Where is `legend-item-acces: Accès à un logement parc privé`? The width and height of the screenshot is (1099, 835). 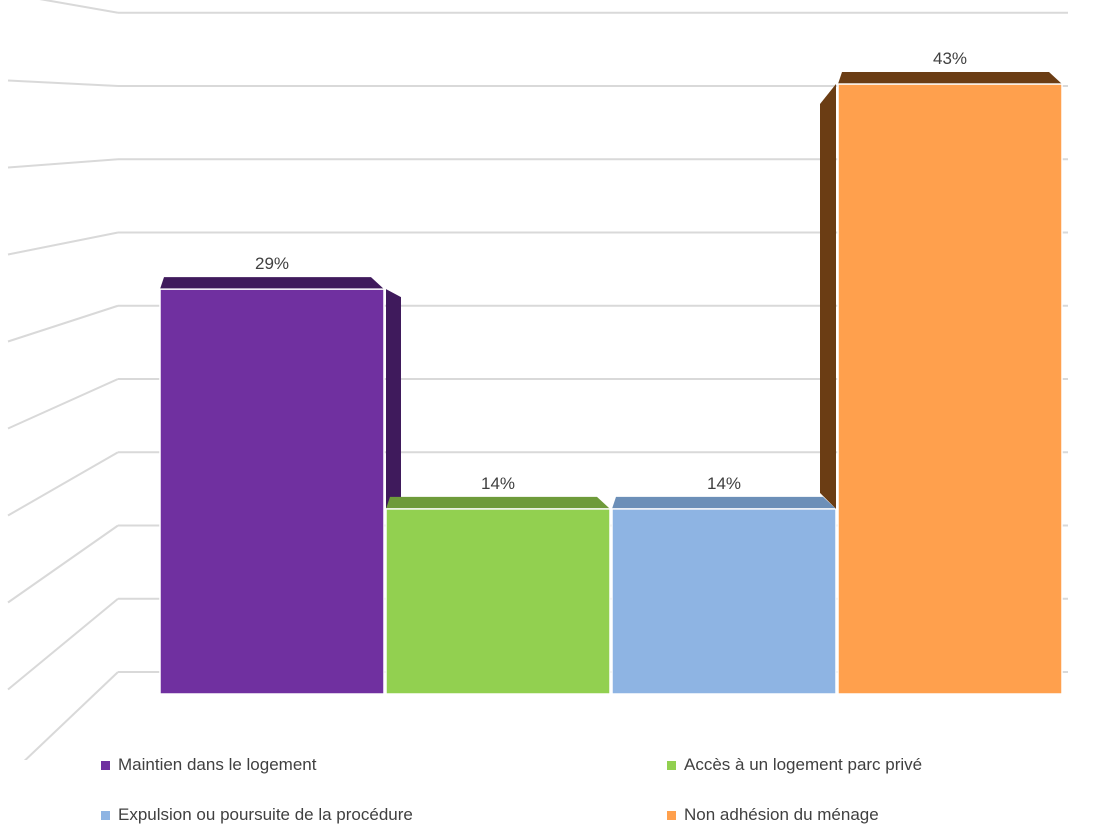 legend-item-acces: Accès à un logement parc privé is located at coordinates (794, 765).